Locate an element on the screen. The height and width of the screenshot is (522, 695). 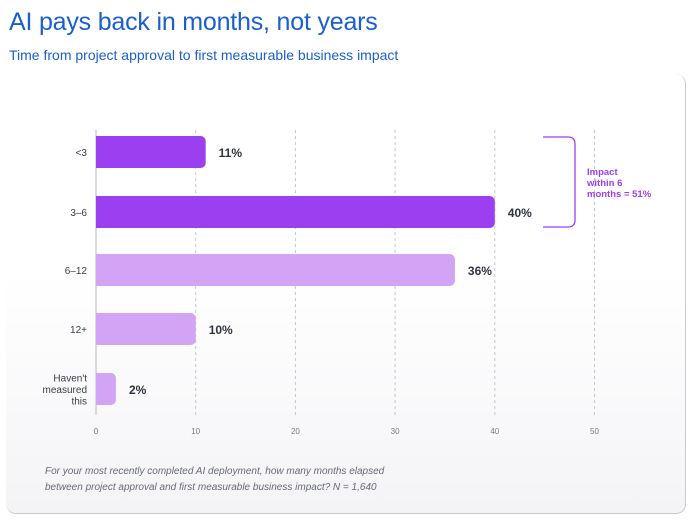
value-label-1: 40% is located at coordinates (520, 213).